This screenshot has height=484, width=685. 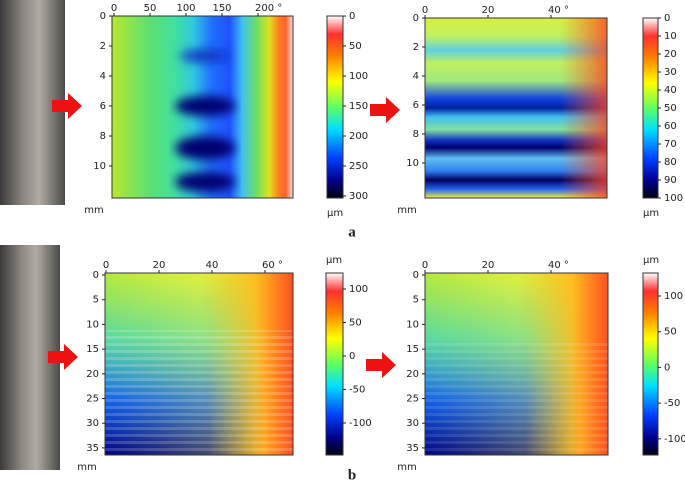 What do you see at coordinates (358, 166) in the screenshot?
I see `colorbar-tick-label: 250` at bounding box center [358, 166].